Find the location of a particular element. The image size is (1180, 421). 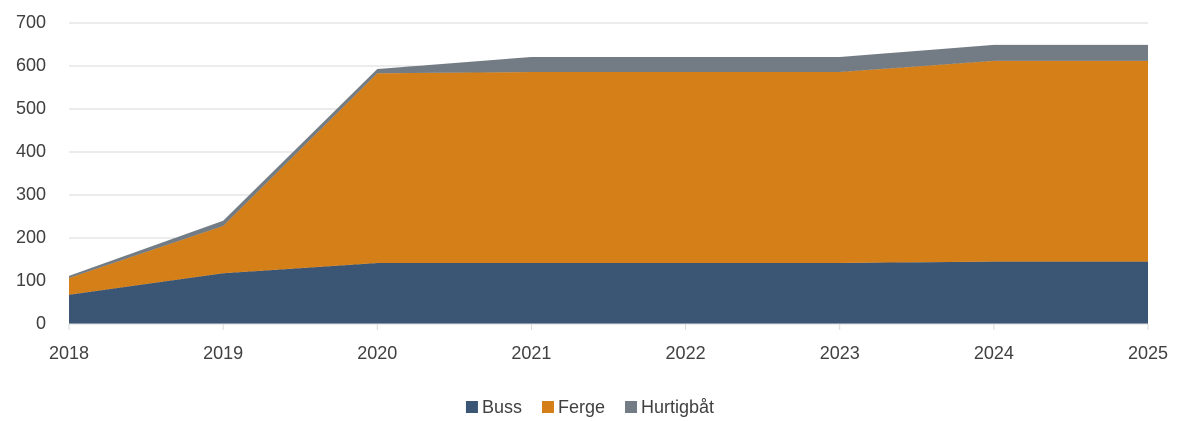

y-tick-label: 700 is located at coordinates (31, 22).